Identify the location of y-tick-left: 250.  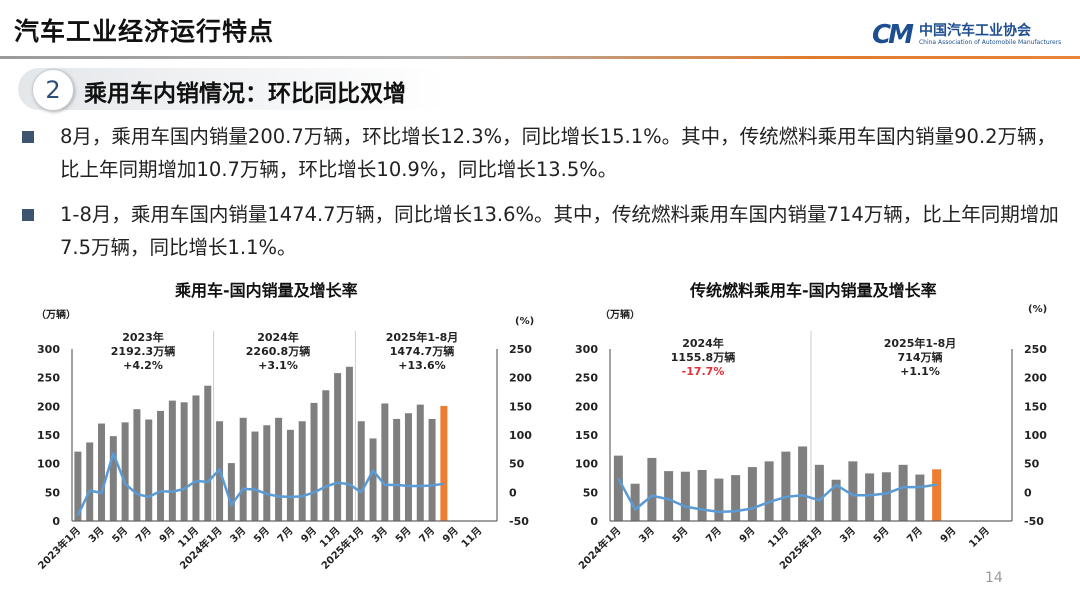
(48, 378).